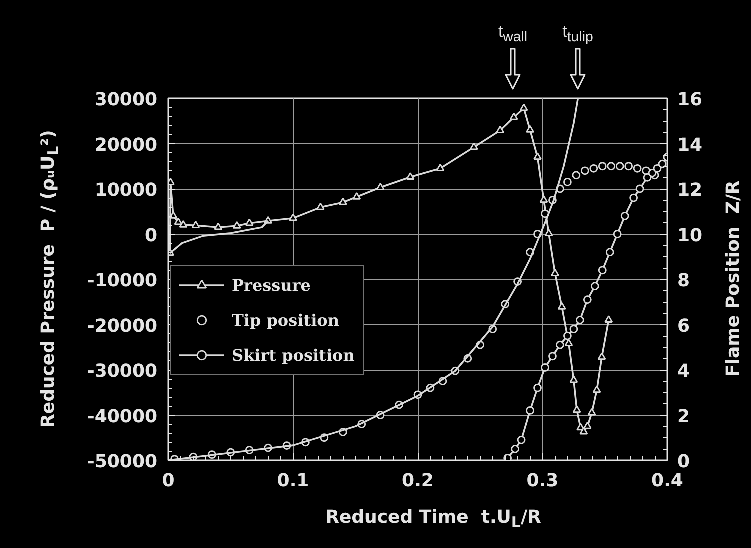  I want to click on text: t$_{wall}$, so click(513, 35).